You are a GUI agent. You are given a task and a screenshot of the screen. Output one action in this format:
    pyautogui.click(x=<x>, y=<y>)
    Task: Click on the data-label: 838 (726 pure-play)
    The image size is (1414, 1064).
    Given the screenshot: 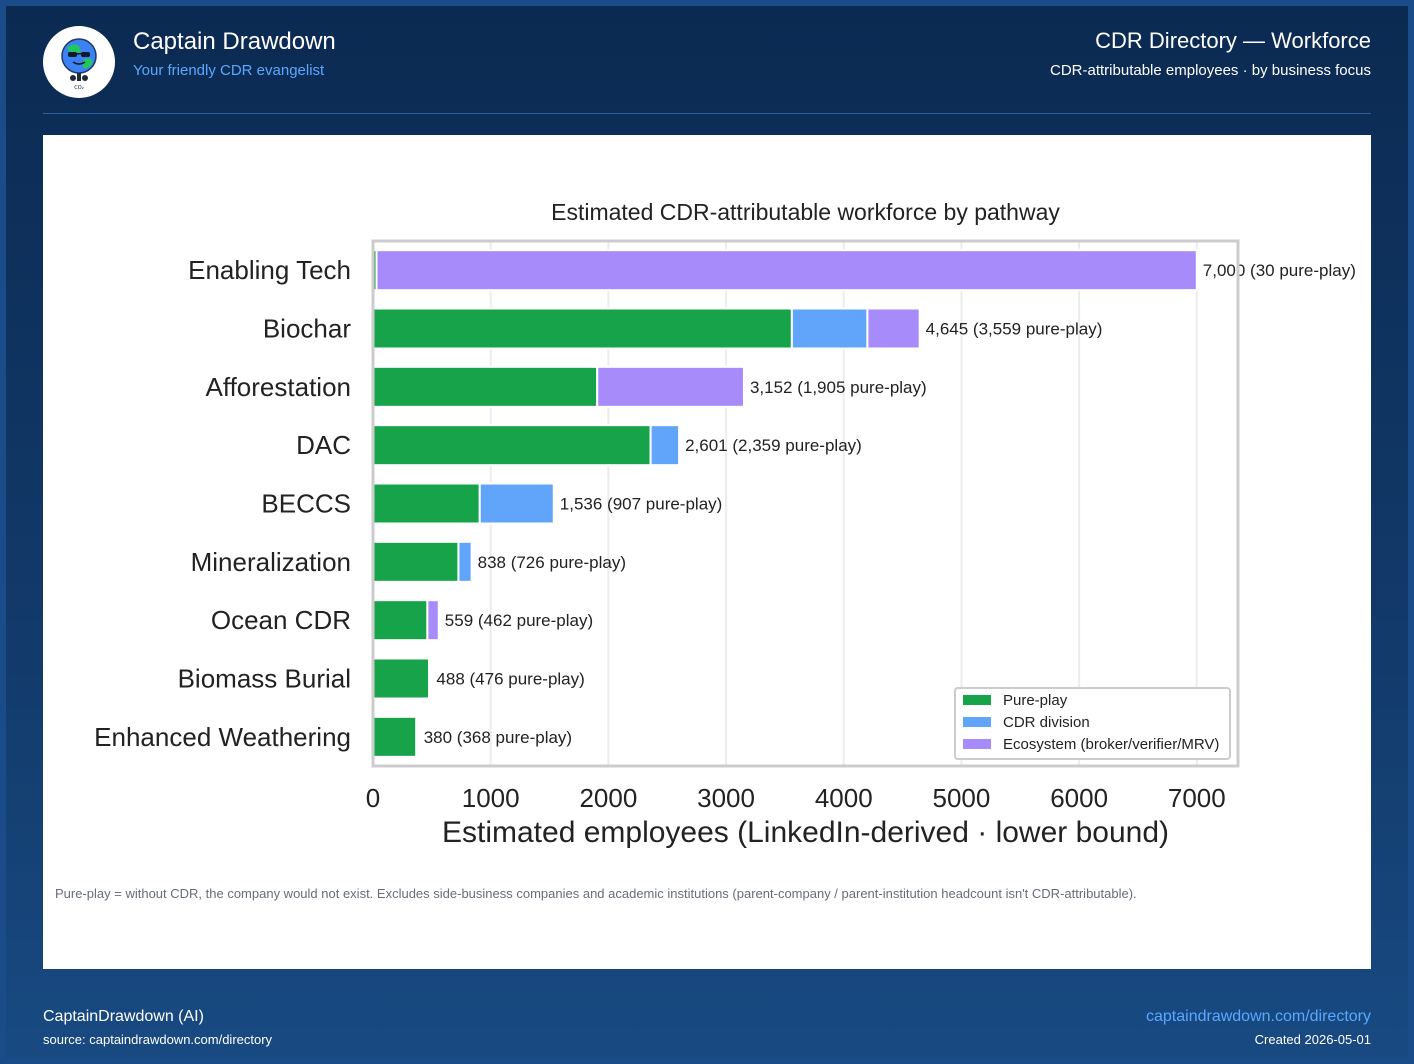 What is the action you would take?
    pyautogui.click(x=552, y=562)
    